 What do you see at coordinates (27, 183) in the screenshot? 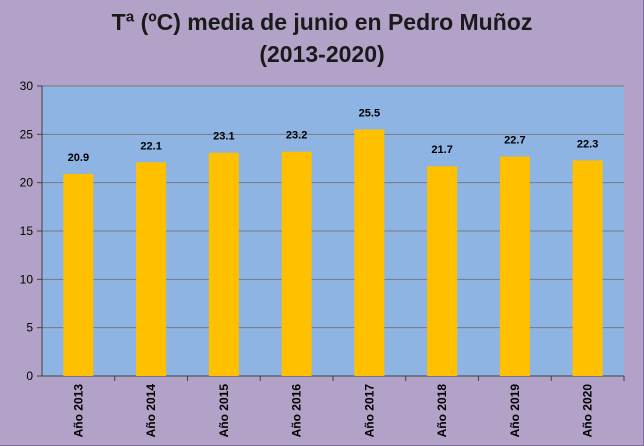
I see `y-tick-label: 20` at bounding box center [27, 183].